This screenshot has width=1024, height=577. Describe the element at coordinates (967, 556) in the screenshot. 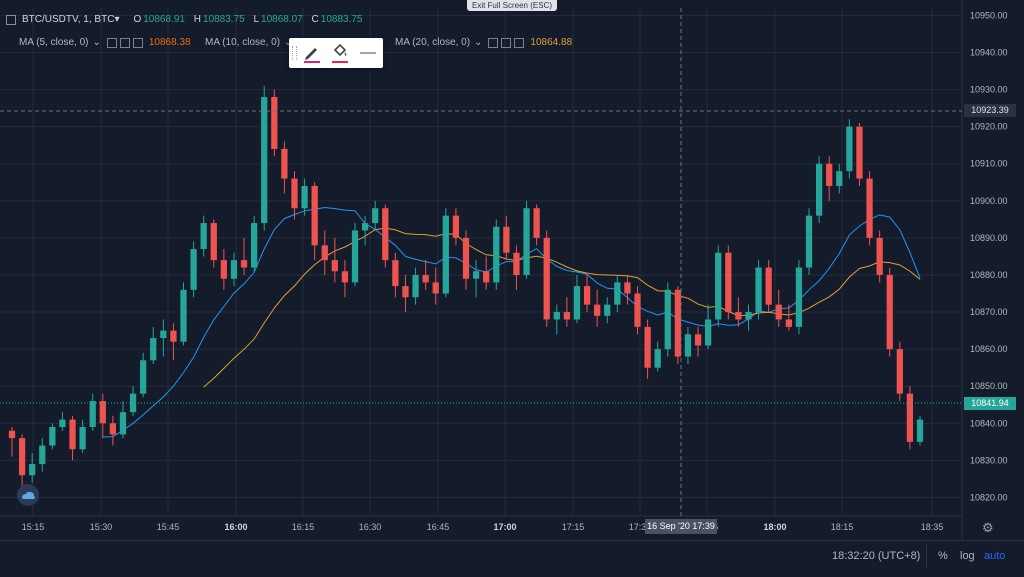

I see `log-toggle: log` at that location.